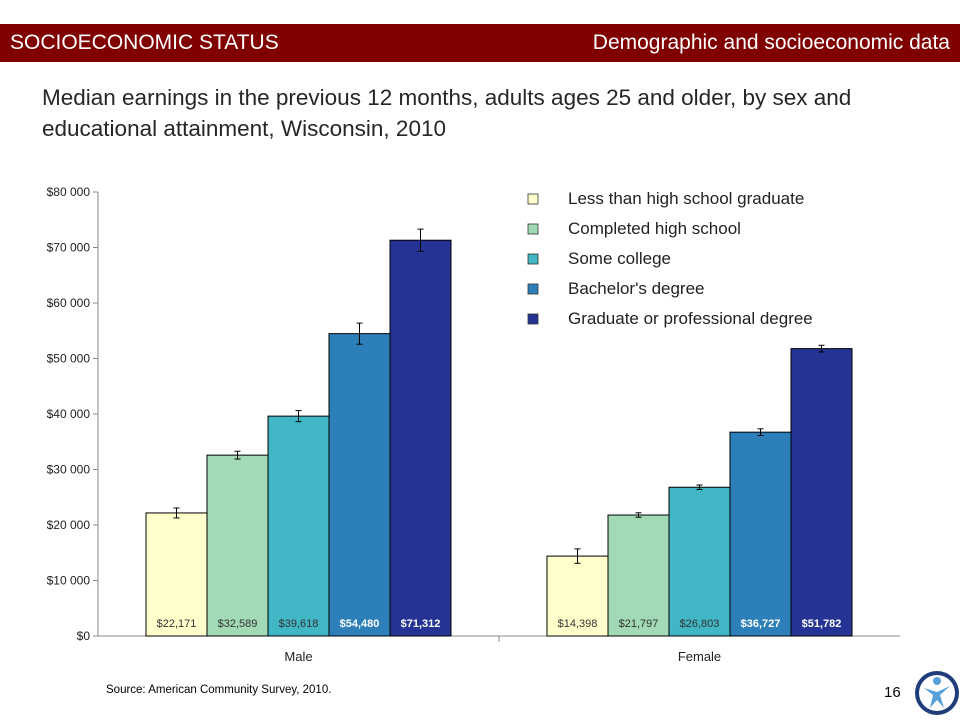 The width and height of the screenshot is (960, 720). Describe the element at coordinates (360, 624) in the screenshot. I see `data-label: $54,480` at that location.